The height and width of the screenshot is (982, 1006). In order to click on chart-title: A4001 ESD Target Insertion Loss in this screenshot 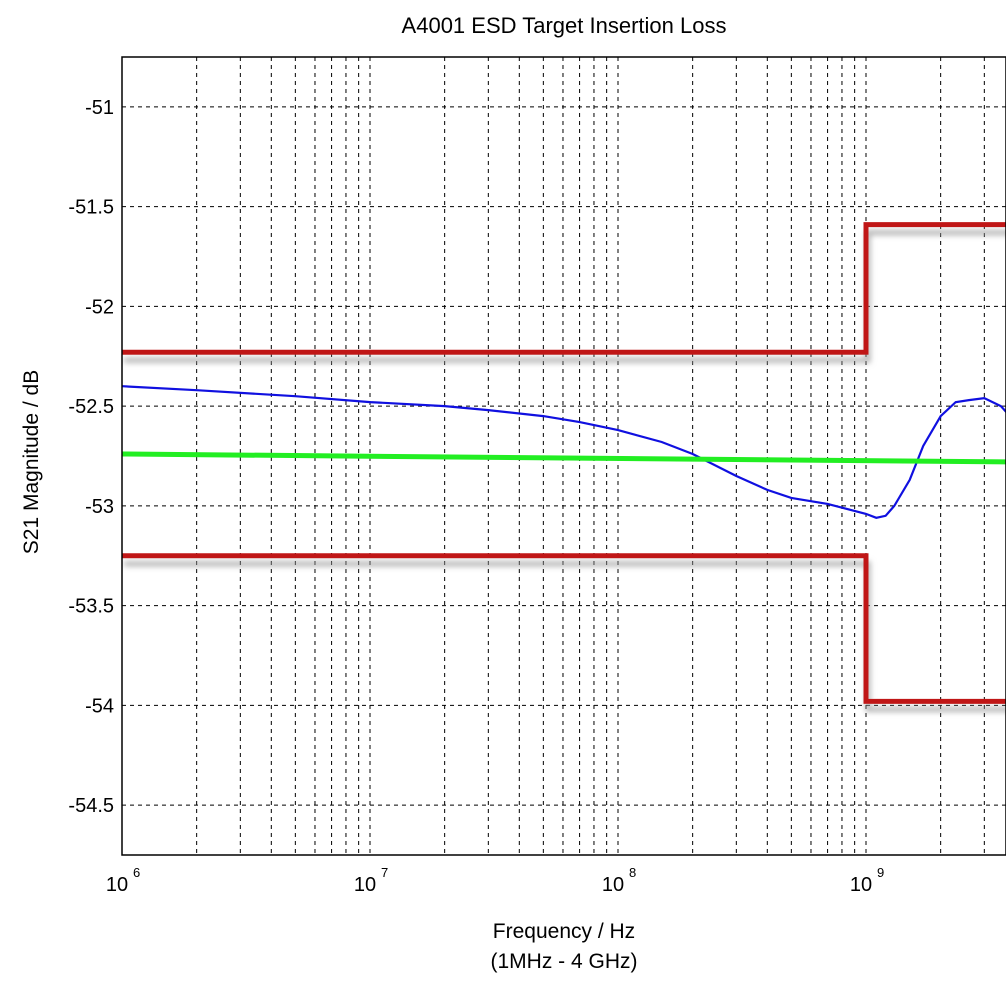, I will do `click(564, 25)`.